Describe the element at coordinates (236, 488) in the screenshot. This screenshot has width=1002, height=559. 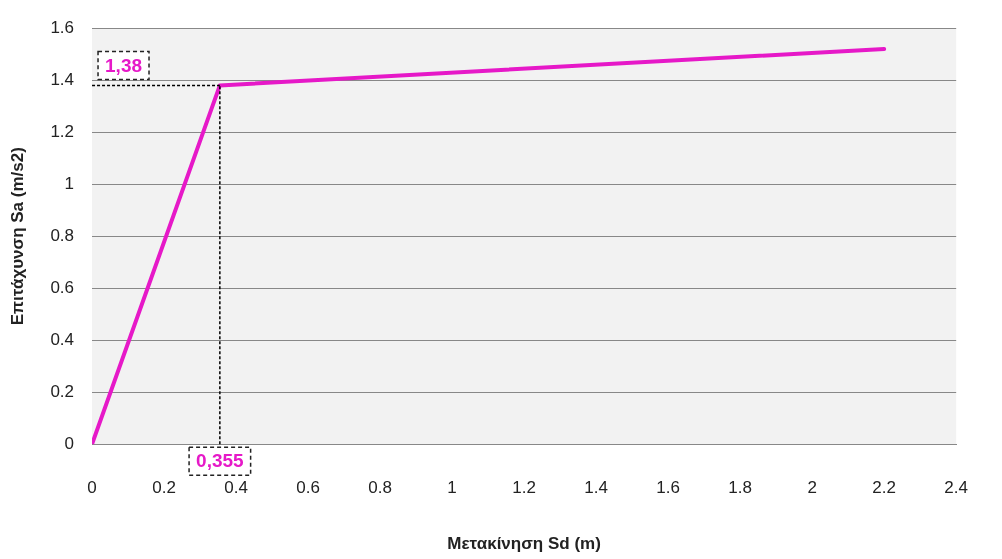
I see `x-tick-label: 0.4` at that location.